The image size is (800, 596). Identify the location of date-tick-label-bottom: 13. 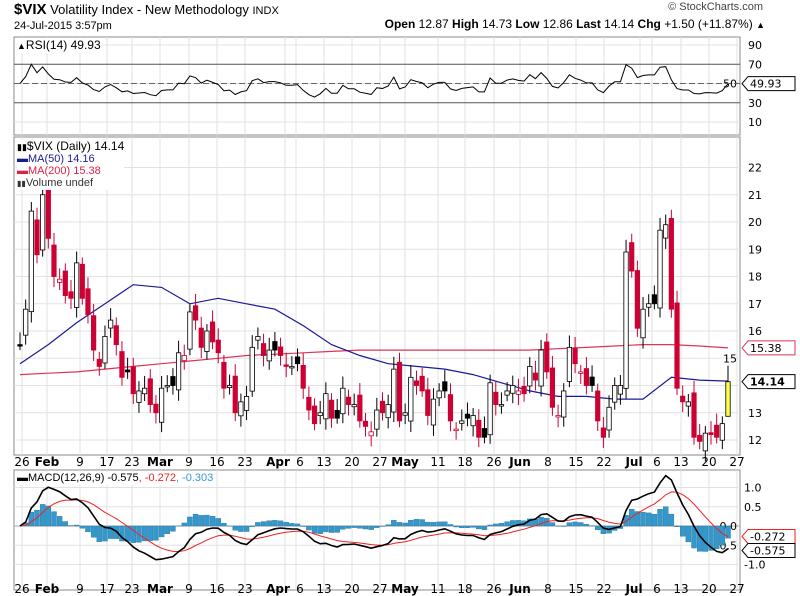
(680, 589).